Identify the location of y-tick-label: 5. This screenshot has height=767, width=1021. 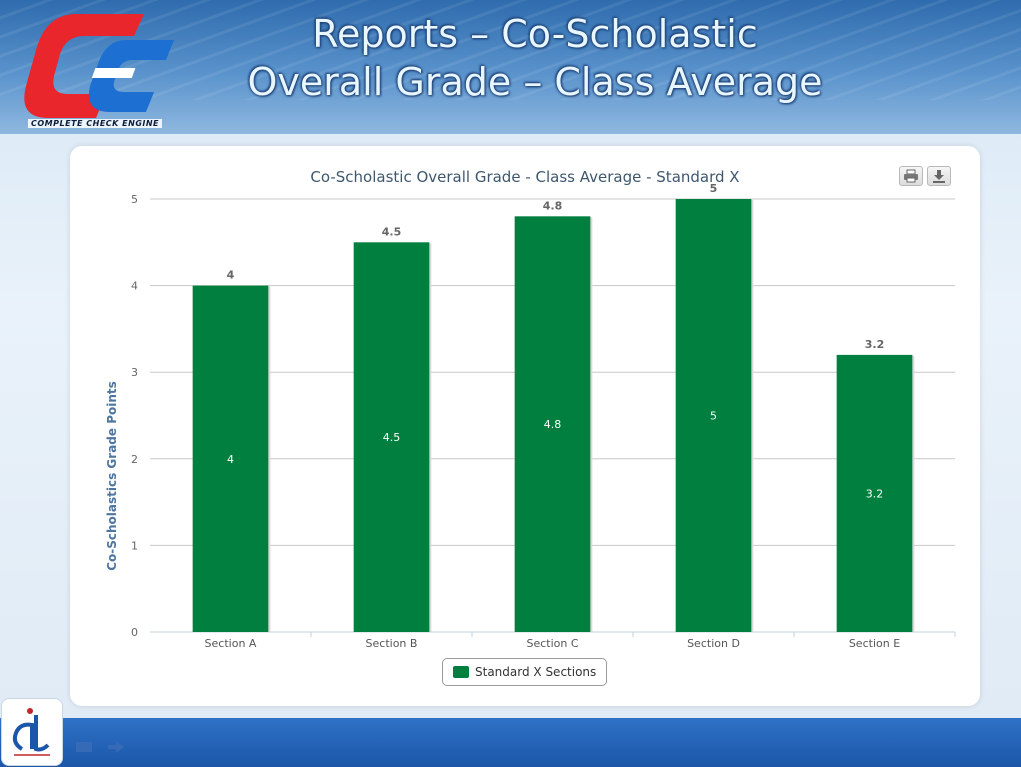
(134, 199).